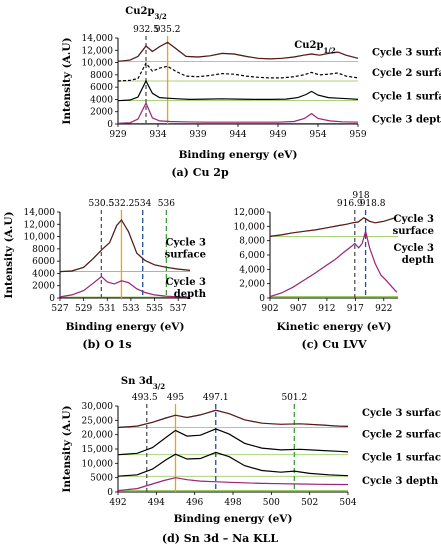  I want to click on header-label-a: Cu2p3/2, so click(146, 13).